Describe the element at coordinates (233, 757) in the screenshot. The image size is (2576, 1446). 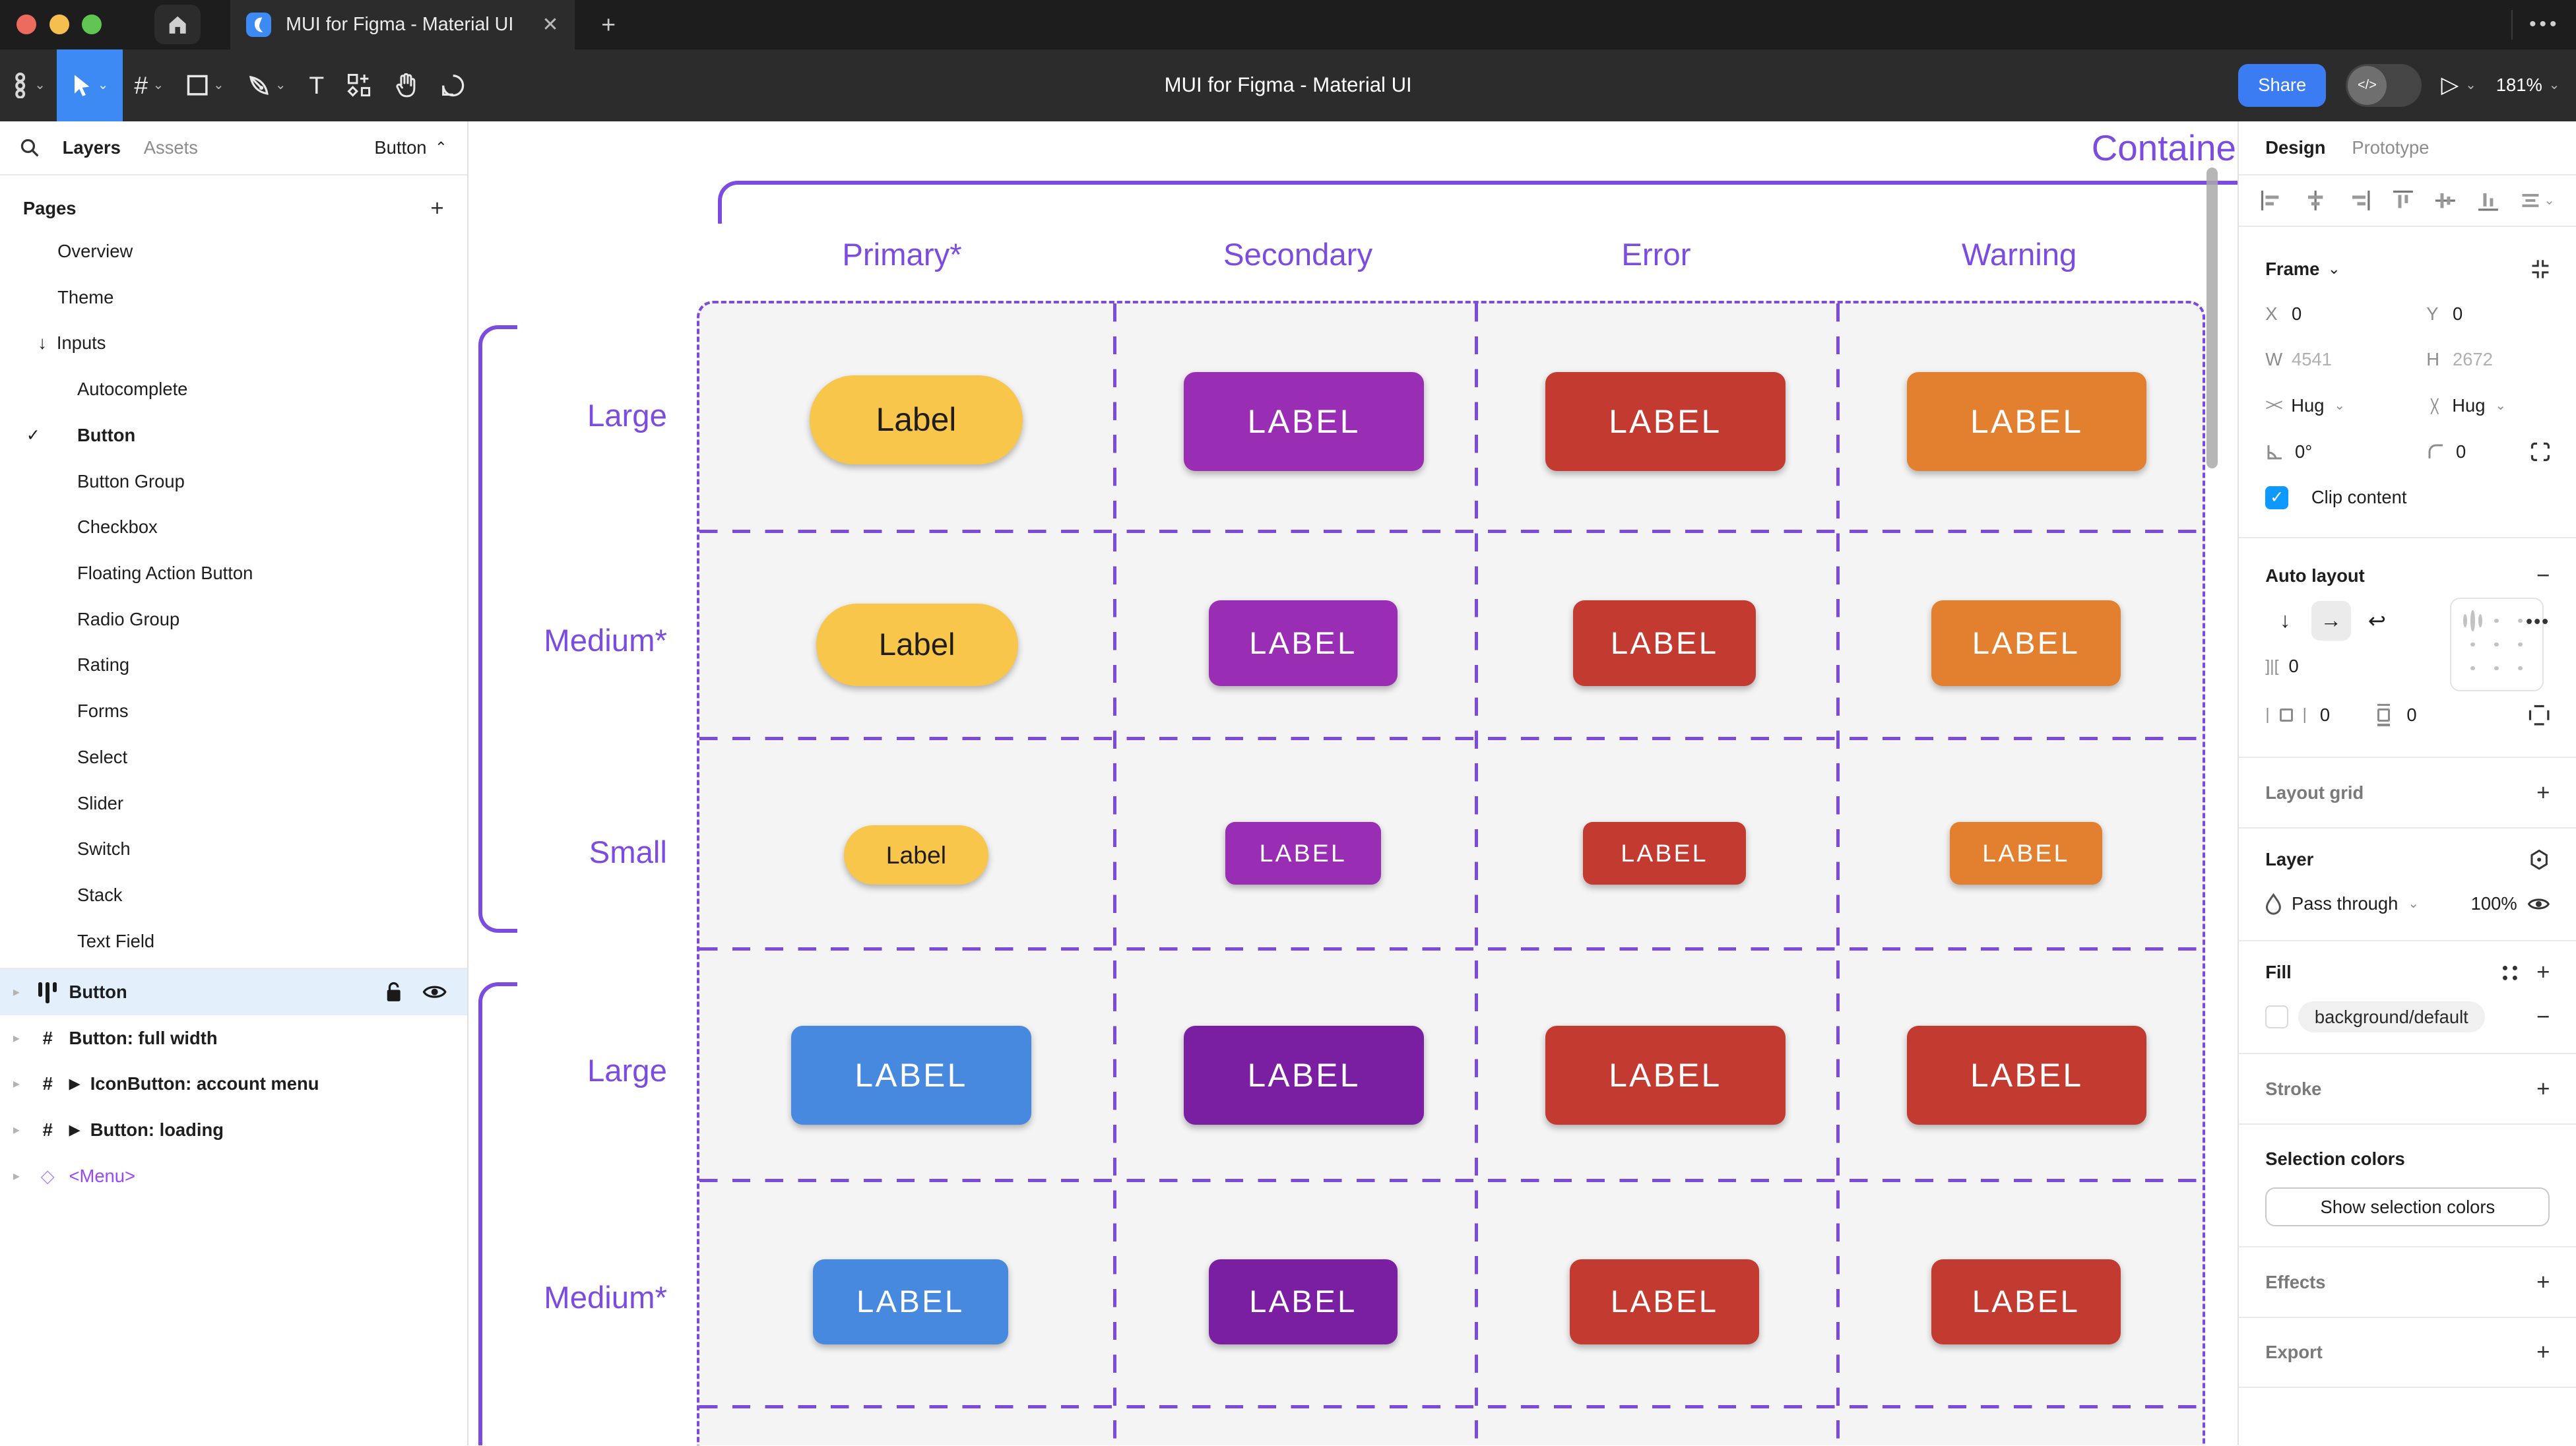
I see `page-item-select: Select` at that location.